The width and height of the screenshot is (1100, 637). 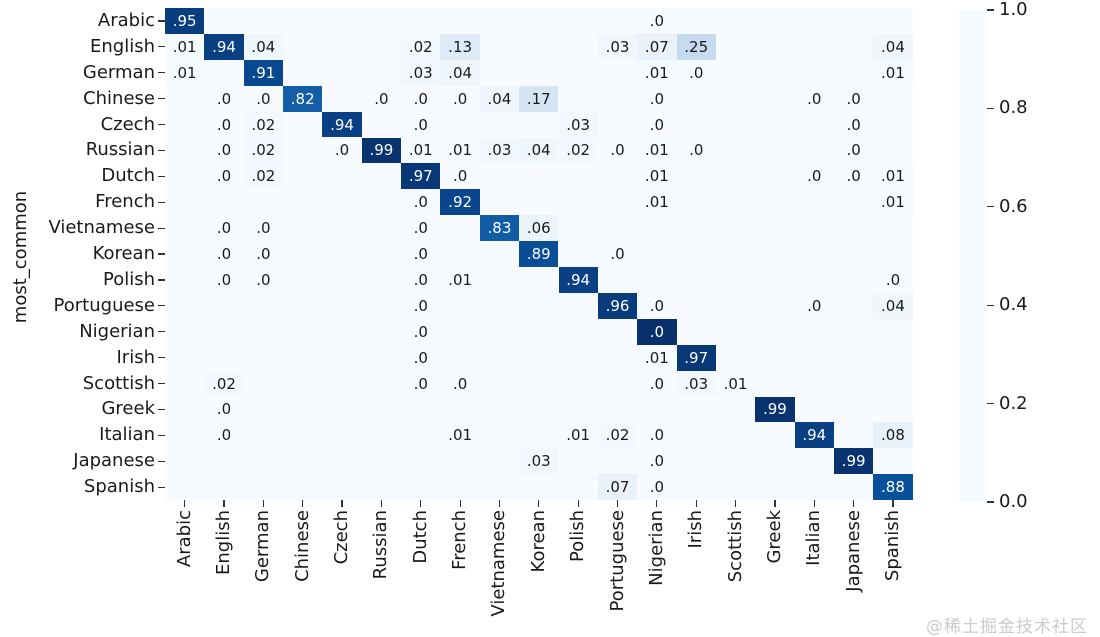 What do you see at coordinates (499, 228) in the screenshot?
I see `heatmap-cell-vietnamese-vietnamese: .83` at bounding box center [499, 228].